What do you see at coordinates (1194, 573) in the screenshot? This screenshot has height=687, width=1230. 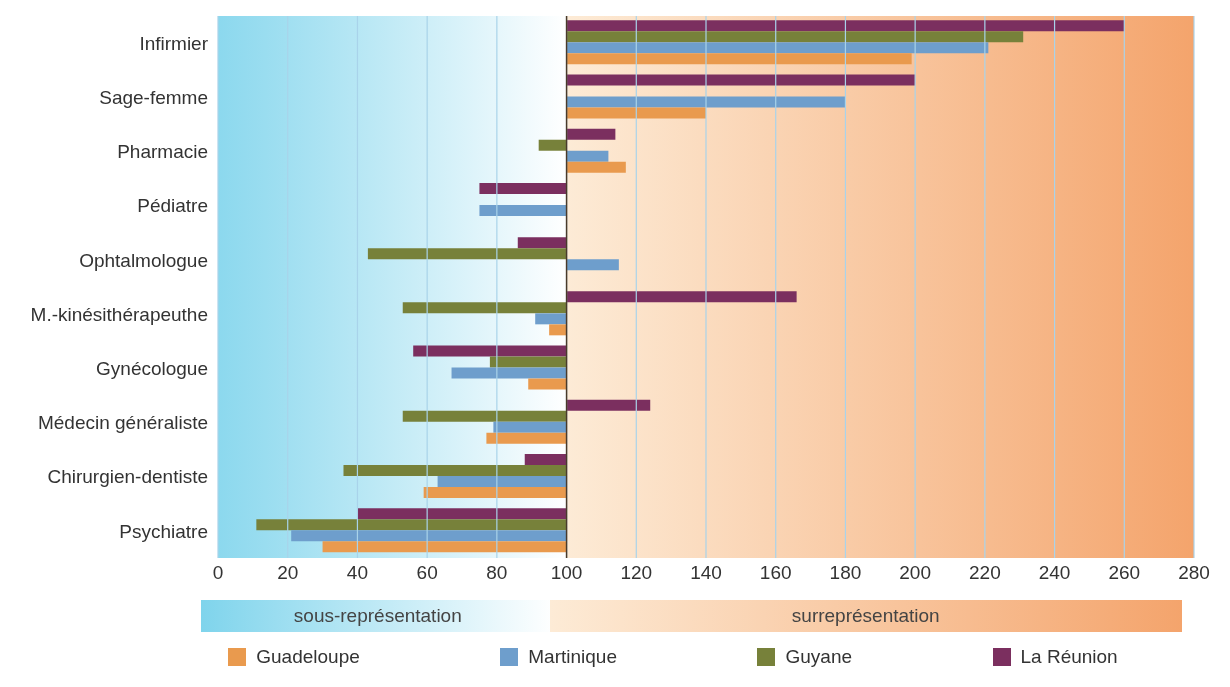 I see `x-tick-label: 280` at bounding box center [1194, 573].